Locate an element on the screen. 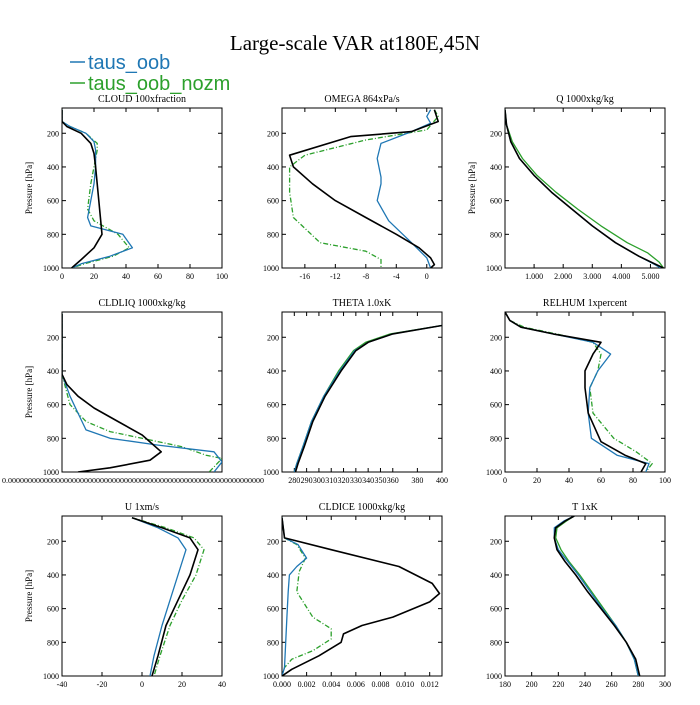 This screenshot has height=705, width=700. panel-title: T 1xK is located at coordinates (585, 507).